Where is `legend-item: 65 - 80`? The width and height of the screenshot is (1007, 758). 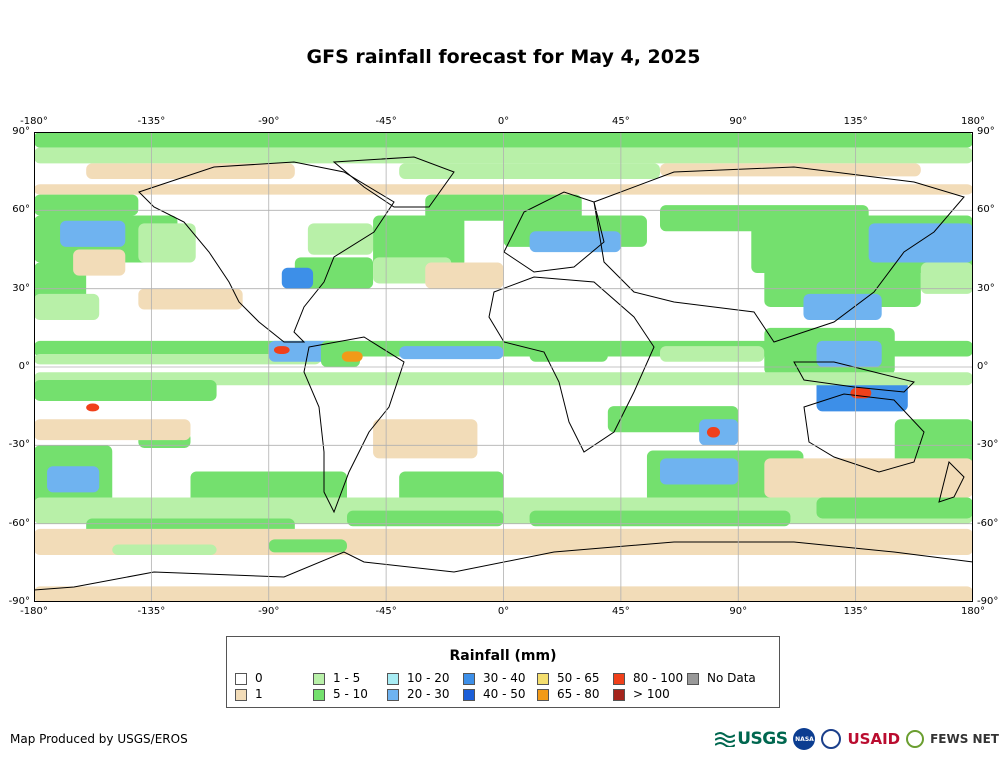 legend-item: 65 - 80 is located at coordinates (568, 694).